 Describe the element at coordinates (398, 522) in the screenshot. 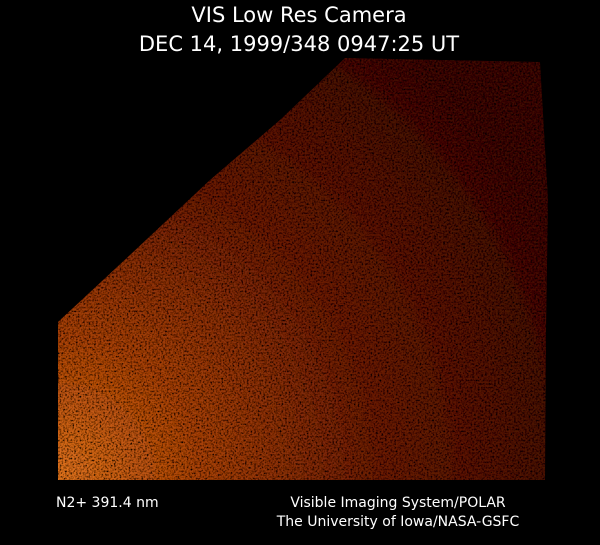

I see `credit-line: The University of Iowa/NASA-GSFC` at that location.